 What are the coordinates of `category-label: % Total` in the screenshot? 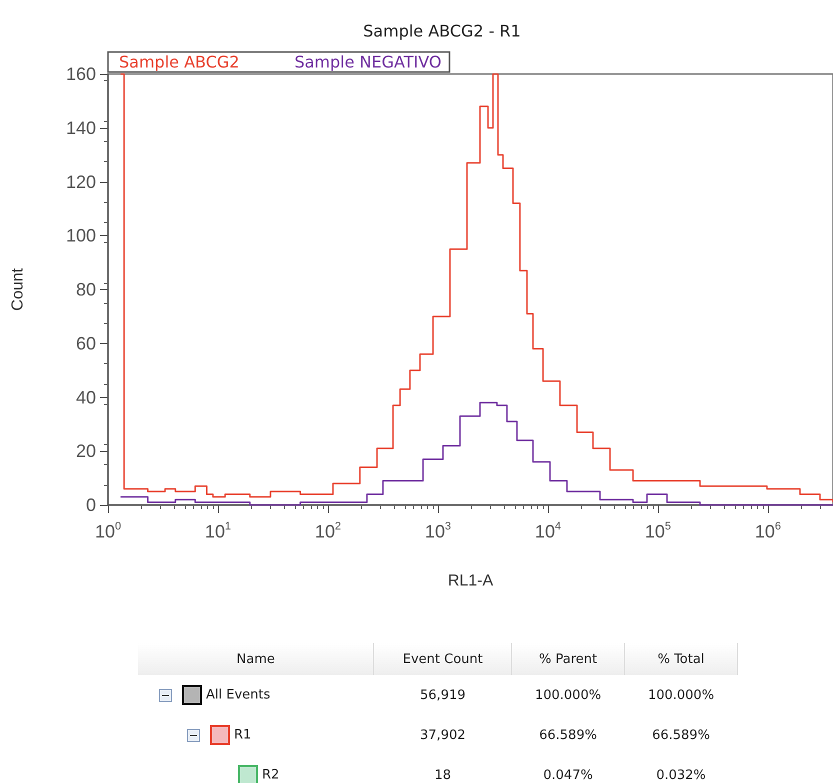 It's located at (681, 659).